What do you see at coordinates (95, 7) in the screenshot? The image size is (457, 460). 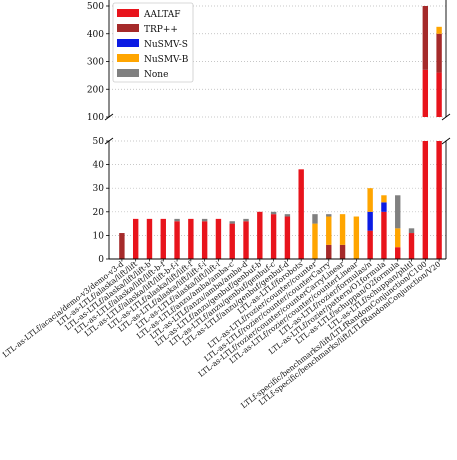 I see `y-tick-label-upper: 500` at bounding box center [95, 7].